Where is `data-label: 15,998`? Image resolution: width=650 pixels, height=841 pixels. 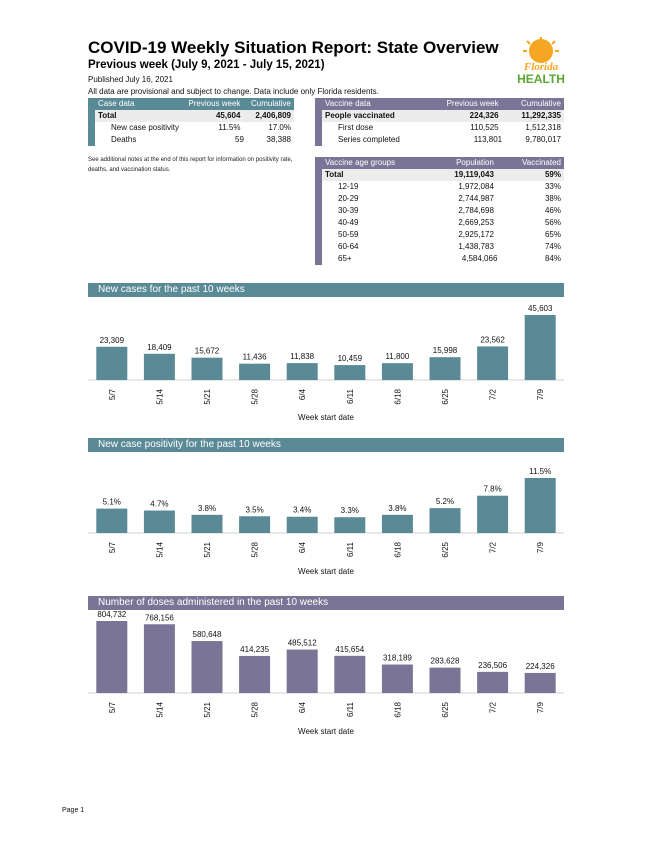 data-label: 15,998 is located at coordinates (445, 350).